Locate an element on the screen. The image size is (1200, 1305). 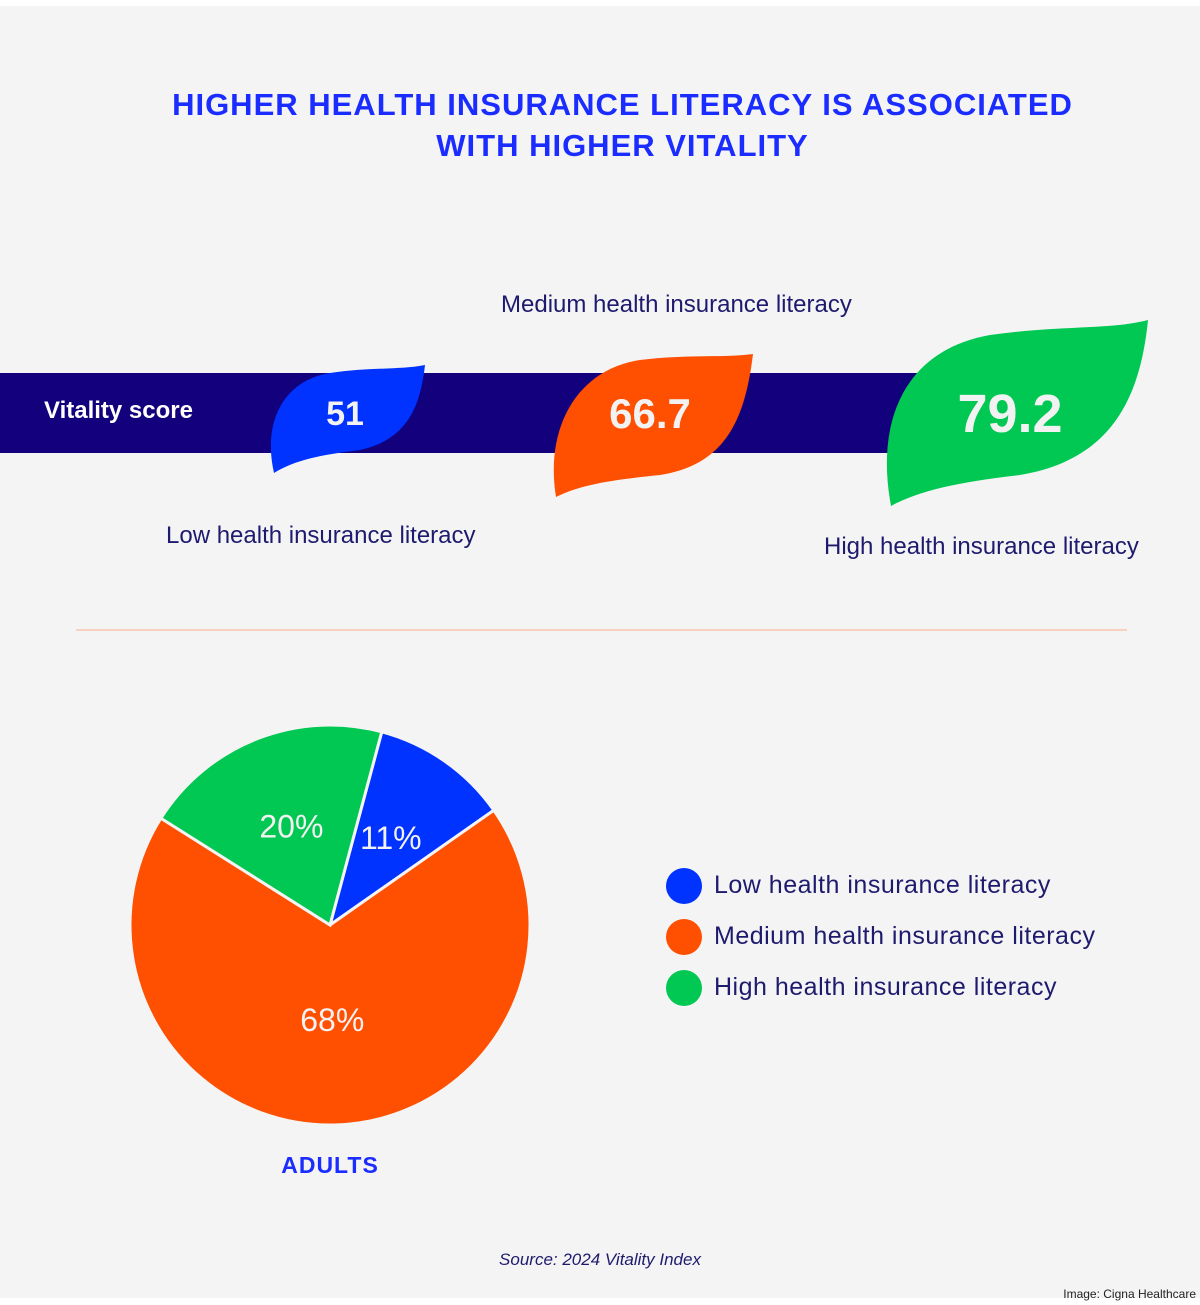
leaf-low is located at coordinates (347, 419).